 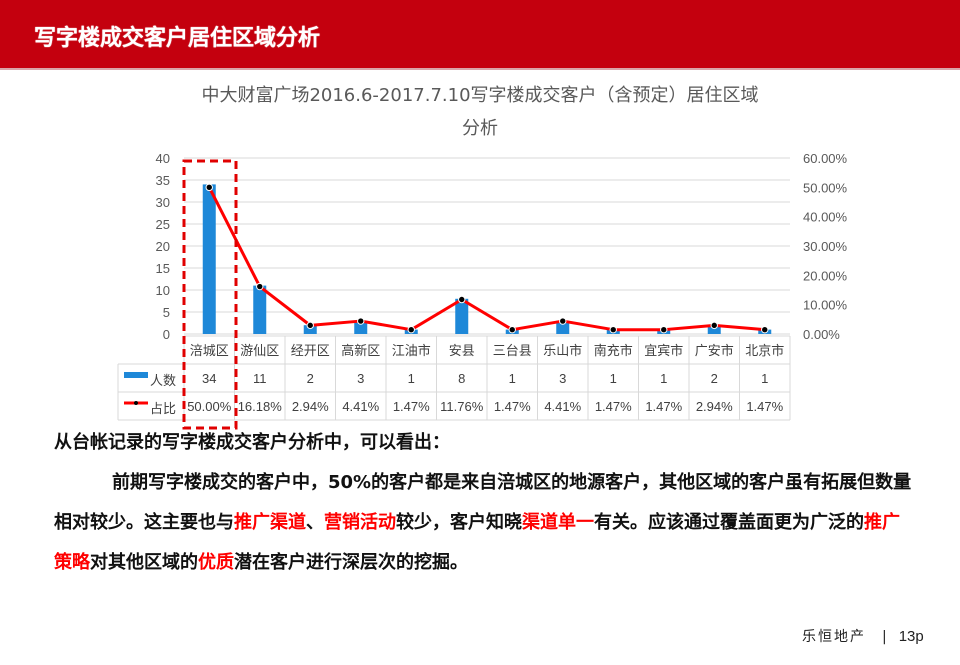 I want to click on highlight-box, so click(x=210, y=294).